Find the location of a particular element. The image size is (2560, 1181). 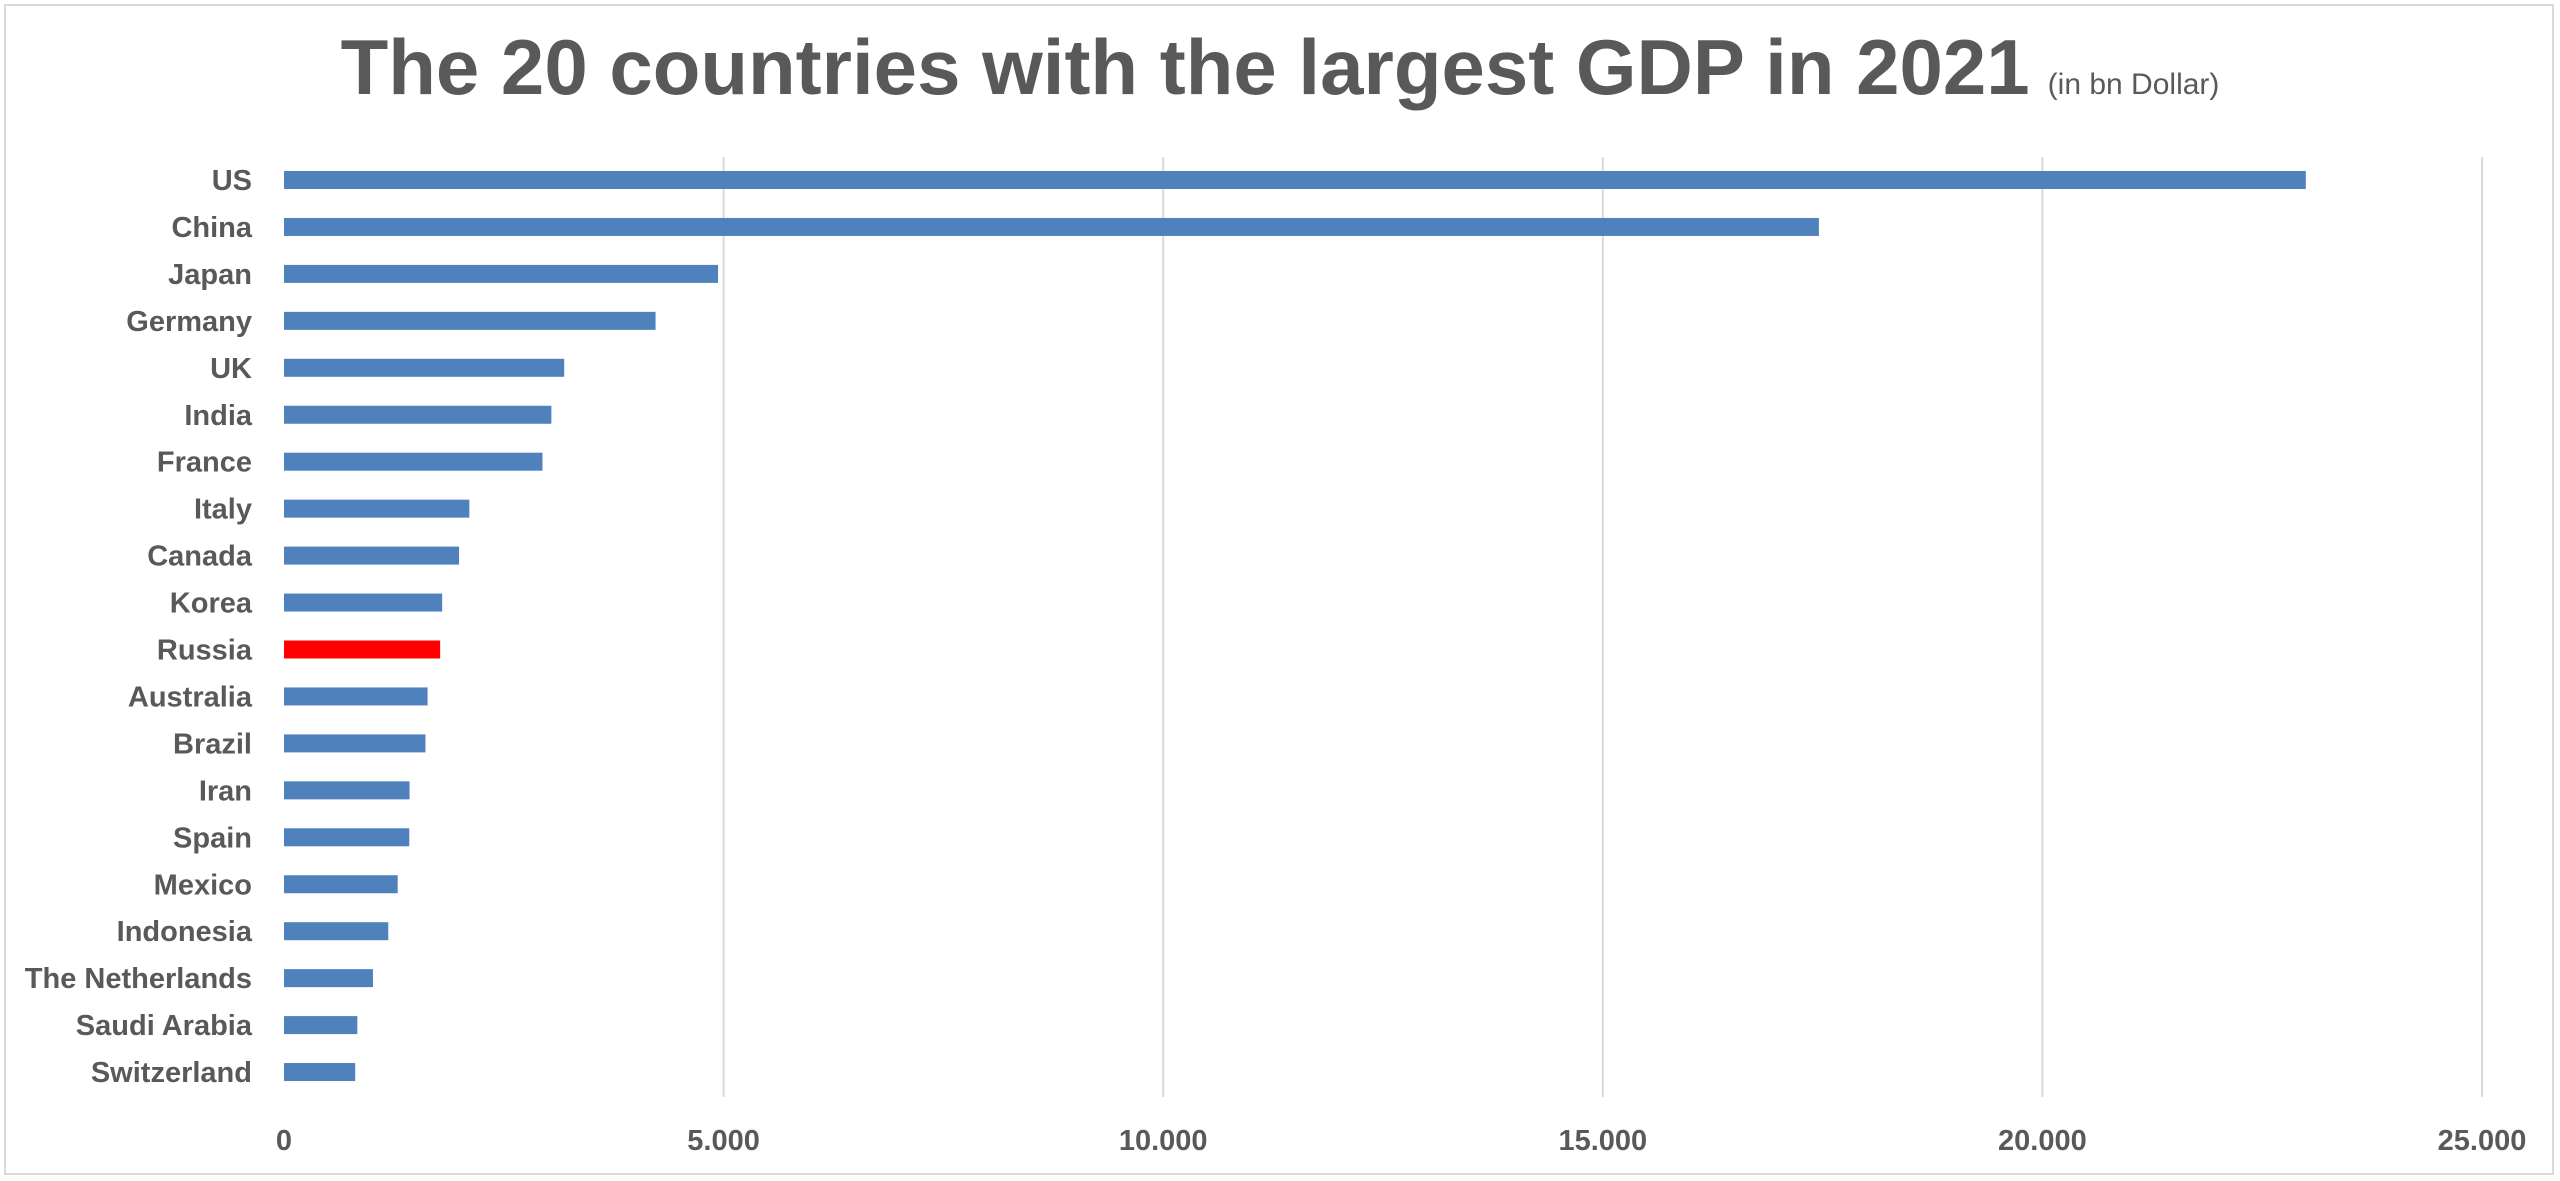

category-label: India is located at coordinates (218, 416).